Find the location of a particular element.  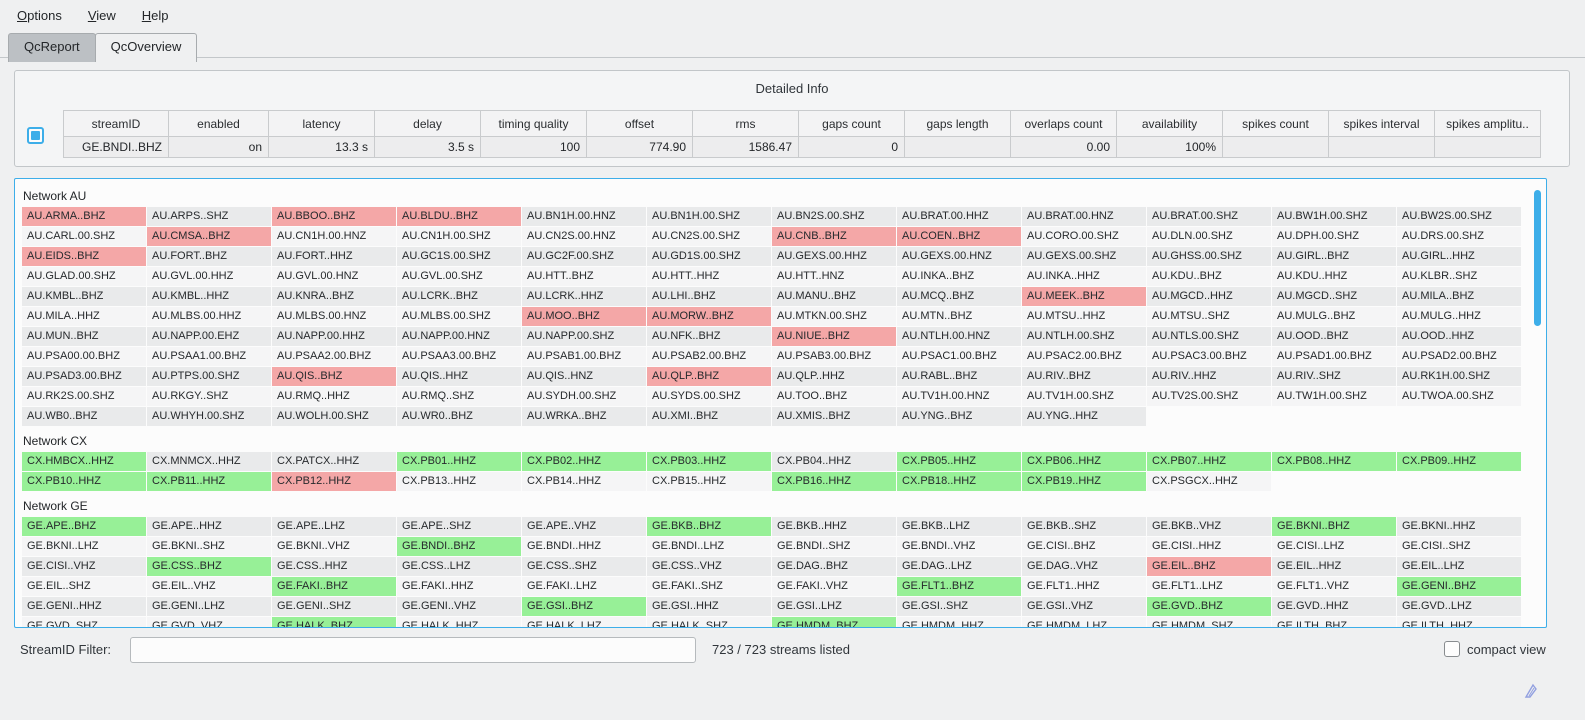

stream-cell: CX.PB19..HHZ is located at coordinates (1084, 481).